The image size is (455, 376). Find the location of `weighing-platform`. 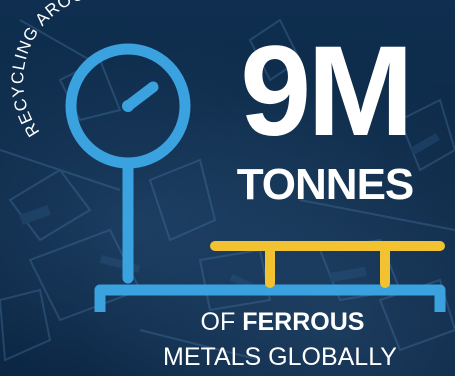

weighing-platform is located at coordinates (327, 264).